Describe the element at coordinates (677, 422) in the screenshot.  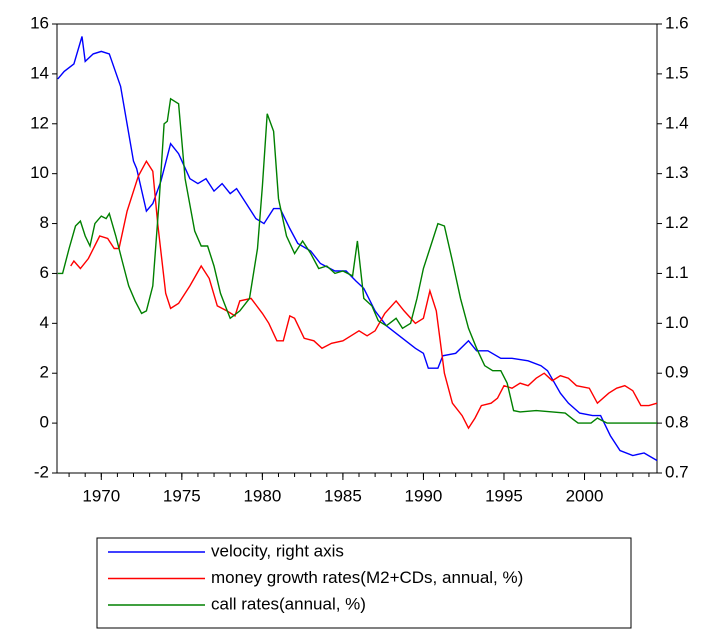
I see `y2-tick-label: 0.8` at that location.